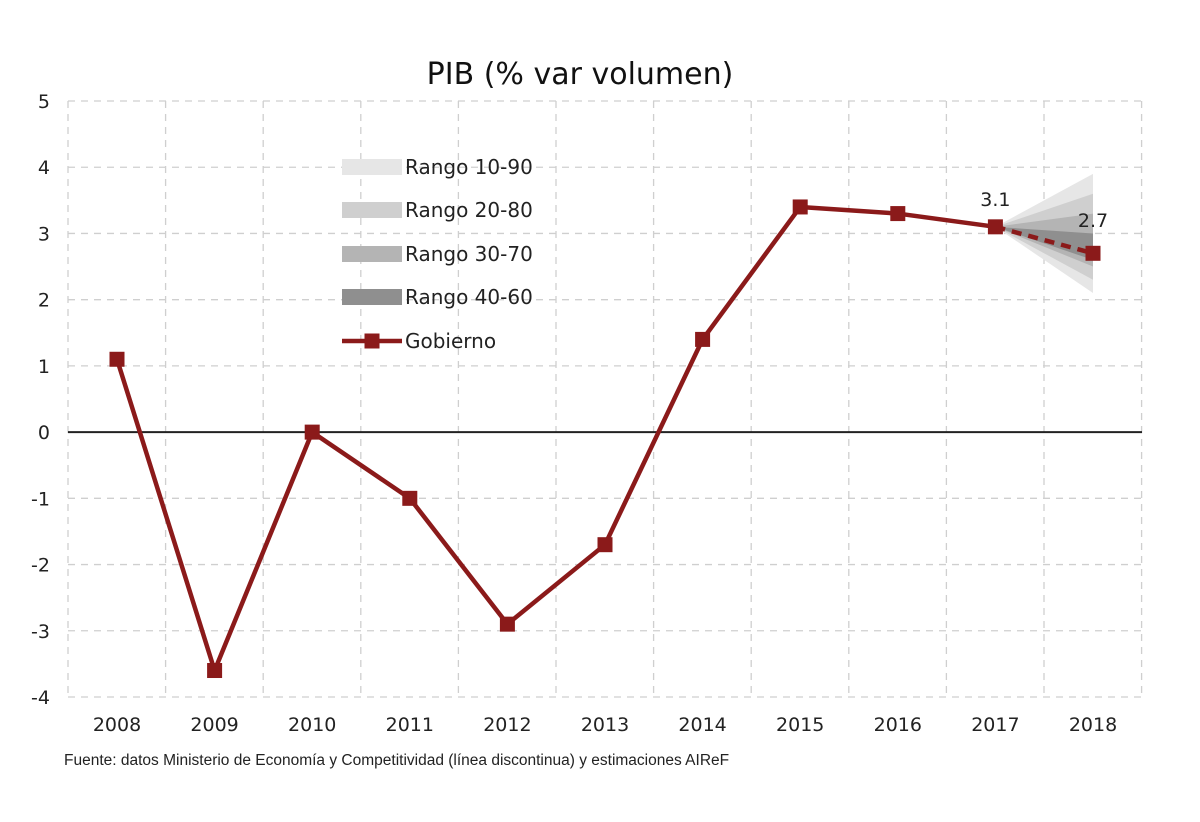  Describe the element at coordinates (995, 200) in the screenshot. I see `data-label: 3.1` at that location.